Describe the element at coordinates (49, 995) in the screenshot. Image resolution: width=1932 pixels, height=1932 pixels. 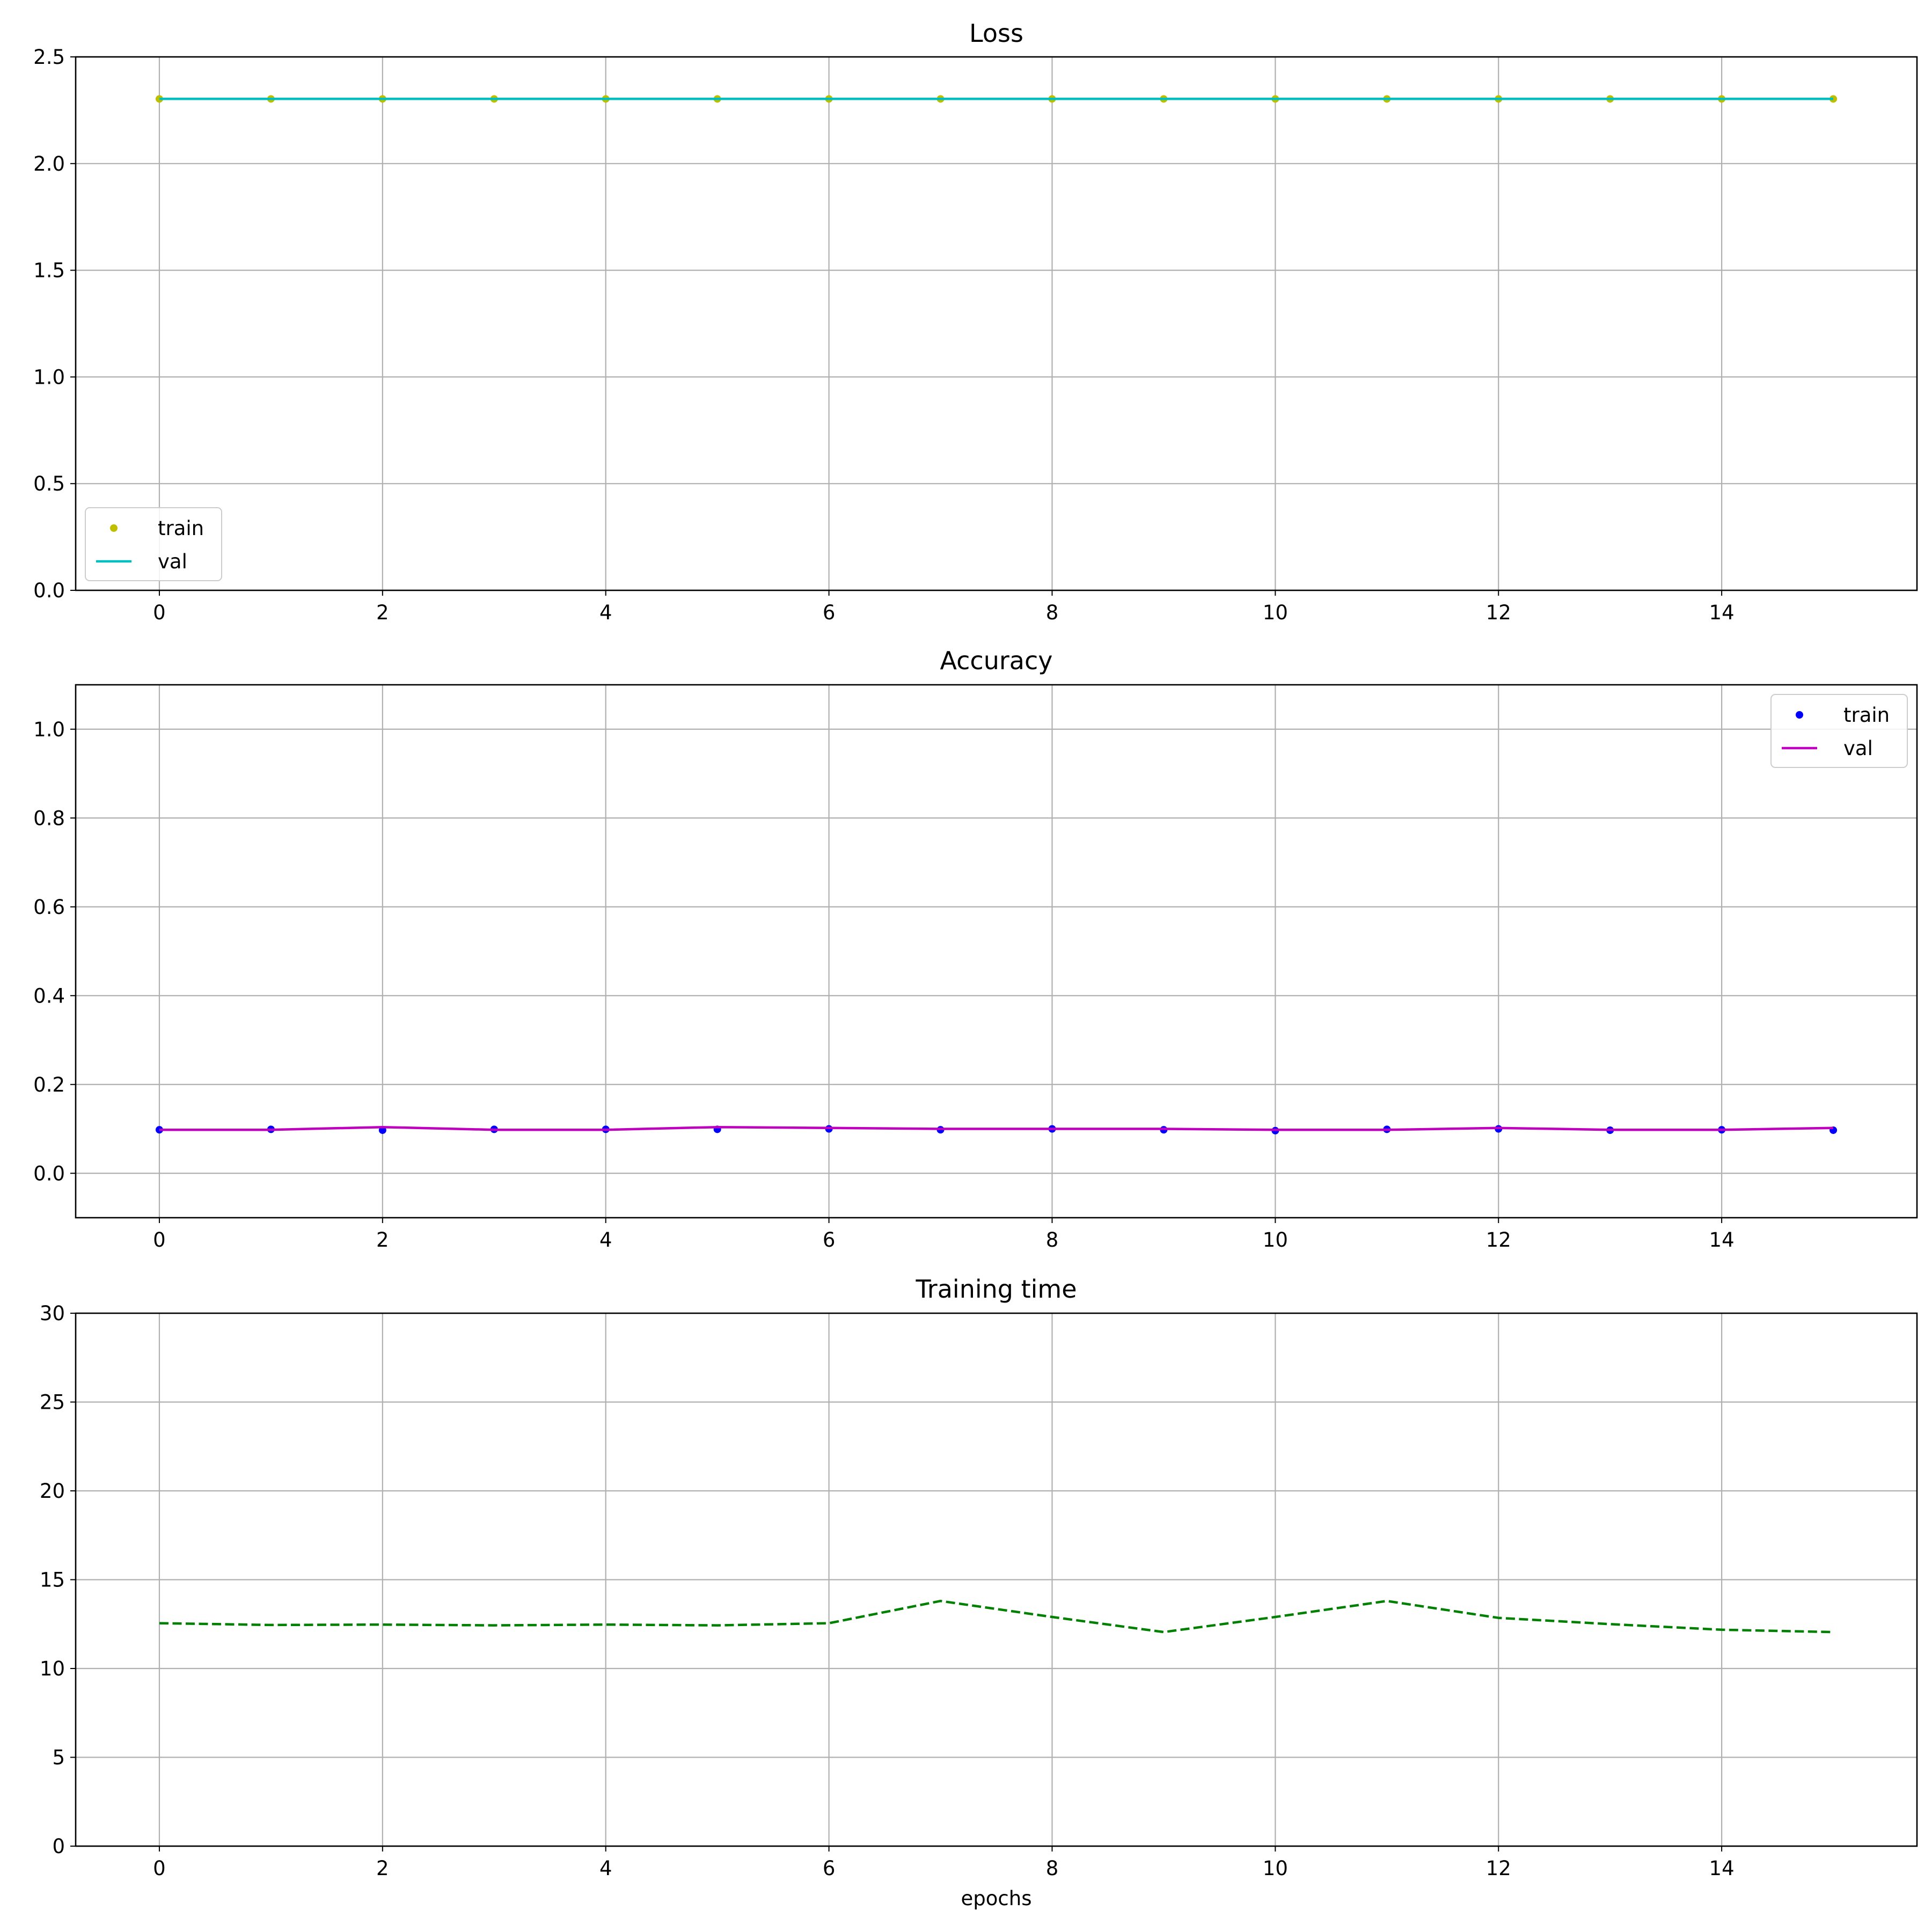
I see `y-tick-label: 0.4` at that location.